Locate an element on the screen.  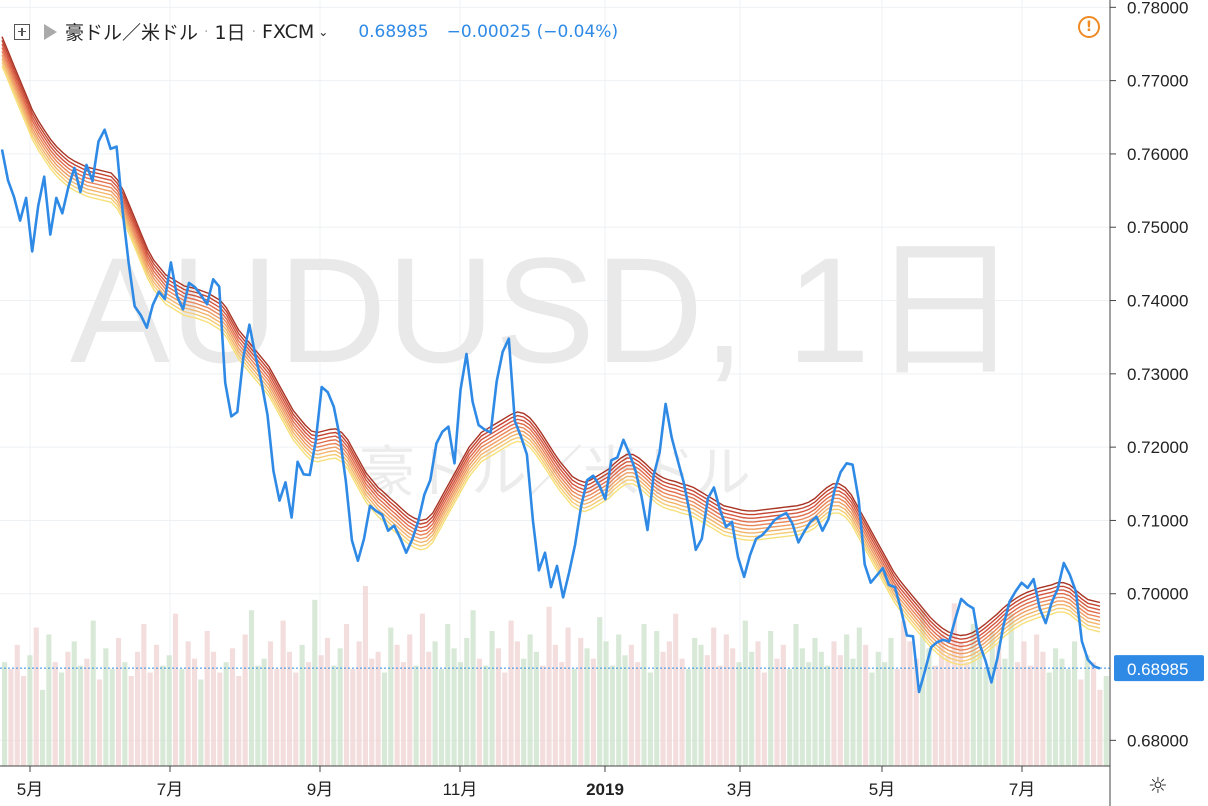
last-price-tag is located at coordinates (1159, 668).